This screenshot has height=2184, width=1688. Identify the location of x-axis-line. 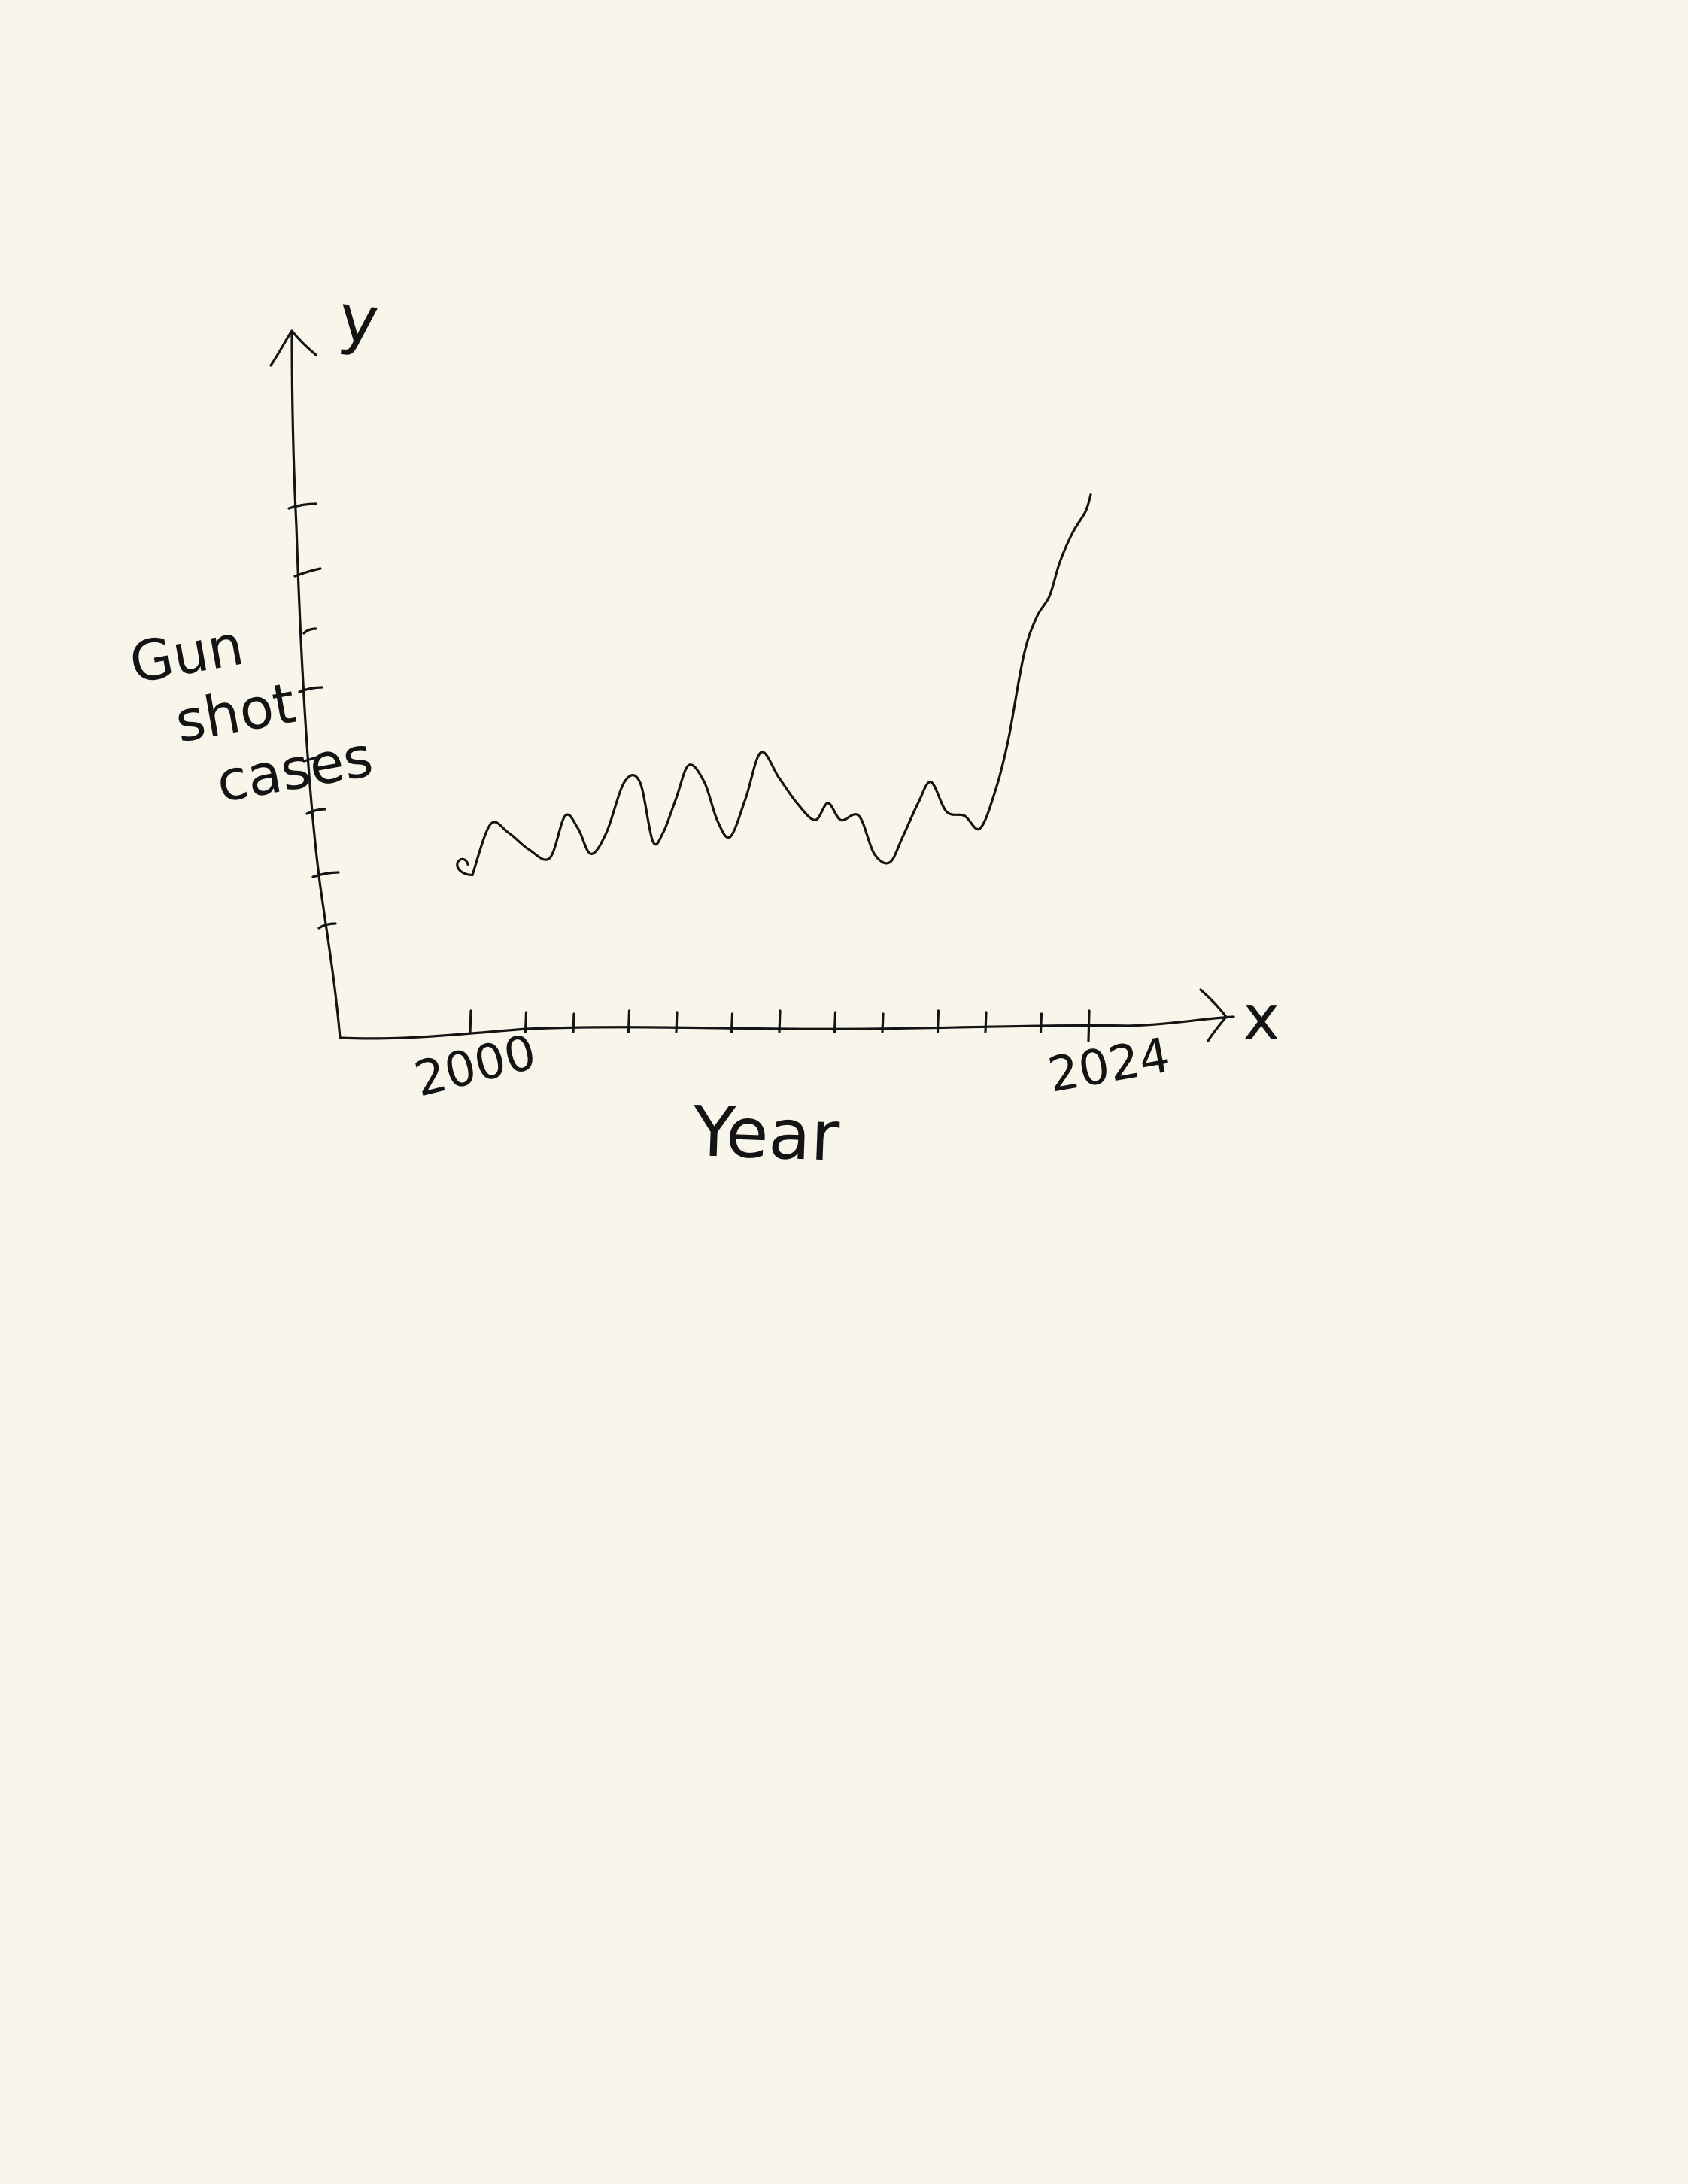
(787, 1027).